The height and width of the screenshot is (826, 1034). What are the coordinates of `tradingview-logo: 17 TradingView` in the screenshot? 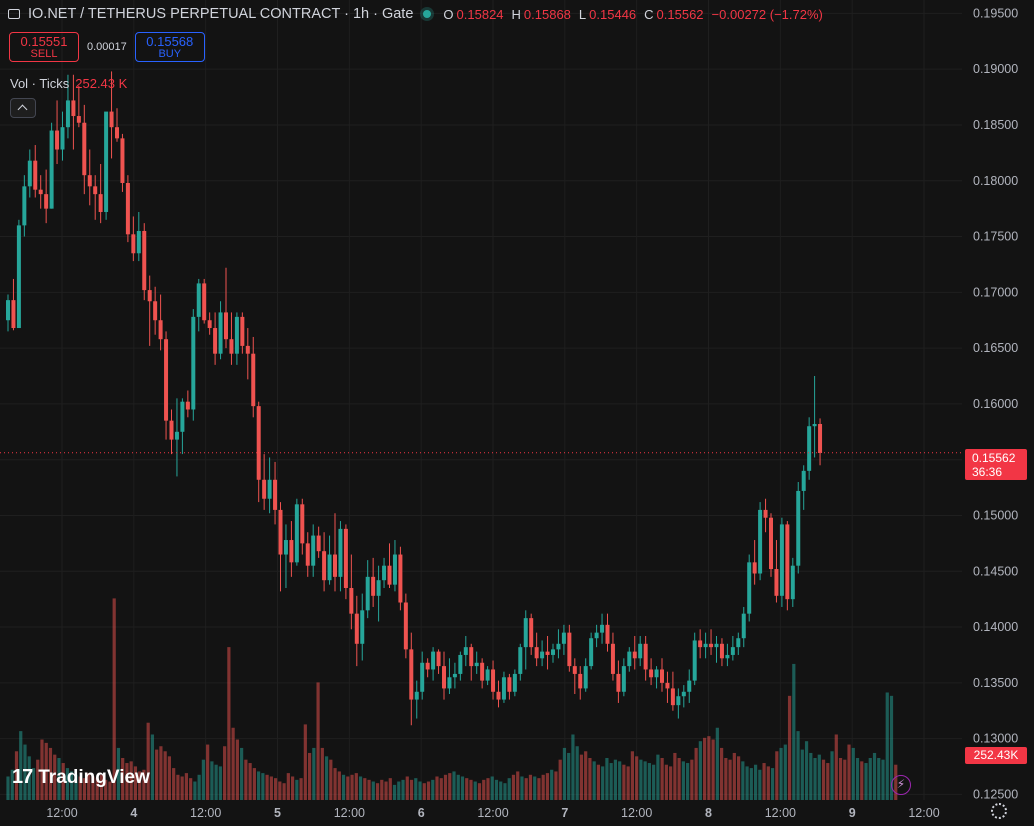 It's located at (81, 777).